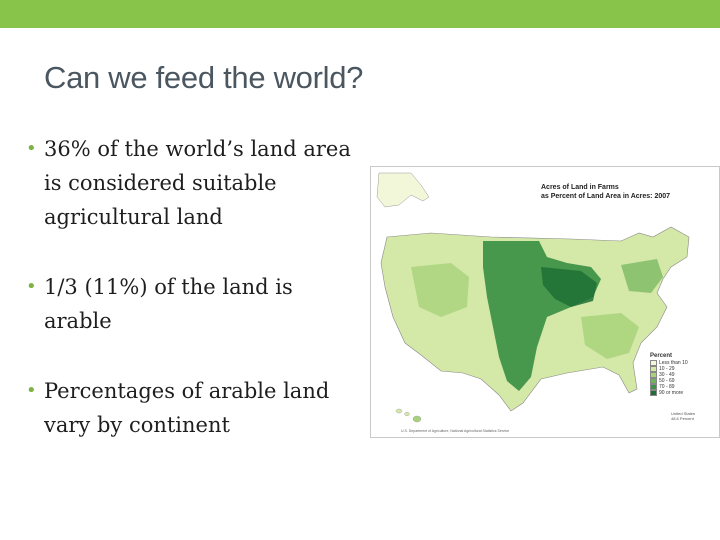 The image size is (720, 540). Describe the element at coordinates (610, 336) in the screenshot. I see `southeast-region` at that location.